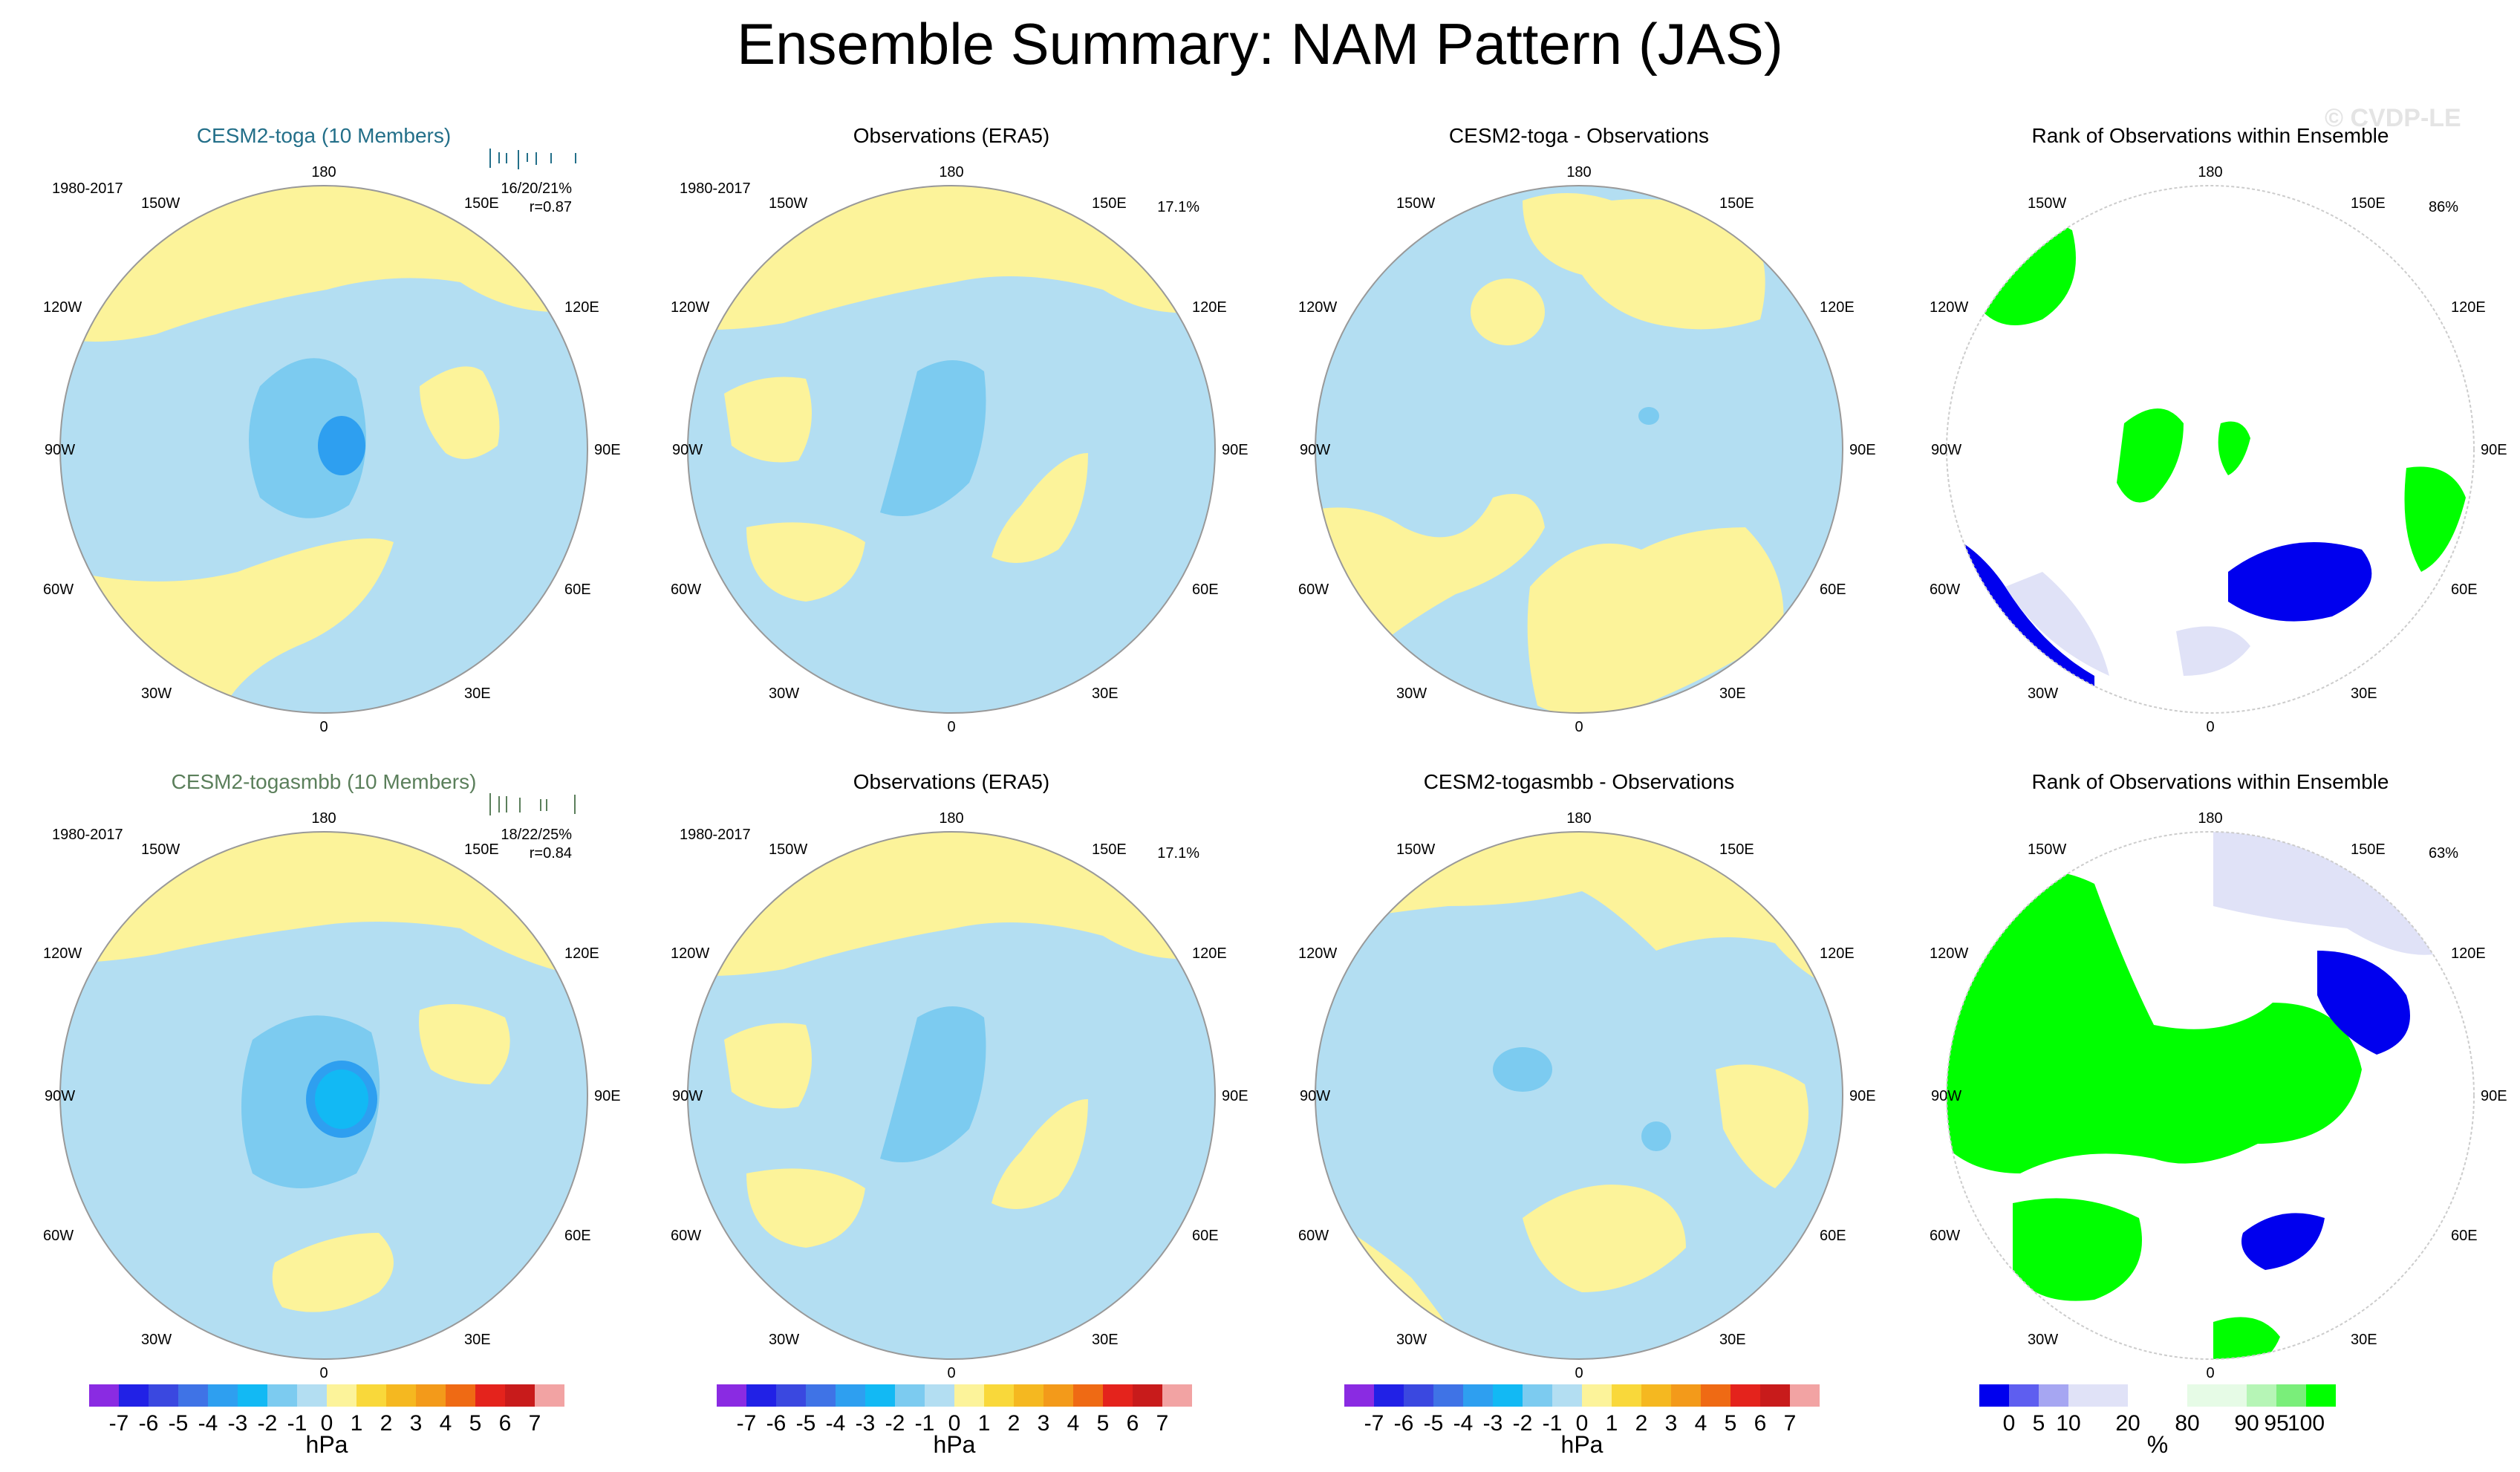 This screenshot has width=2520, height=1472. Describe the element at coordinates (326, 1421) in the screenshot. I see `colorbar-hpa-1: -7 -6 -5 -4 -3 -2 -1 0 1 2 3 4 5 6 7 hPa` at that location.